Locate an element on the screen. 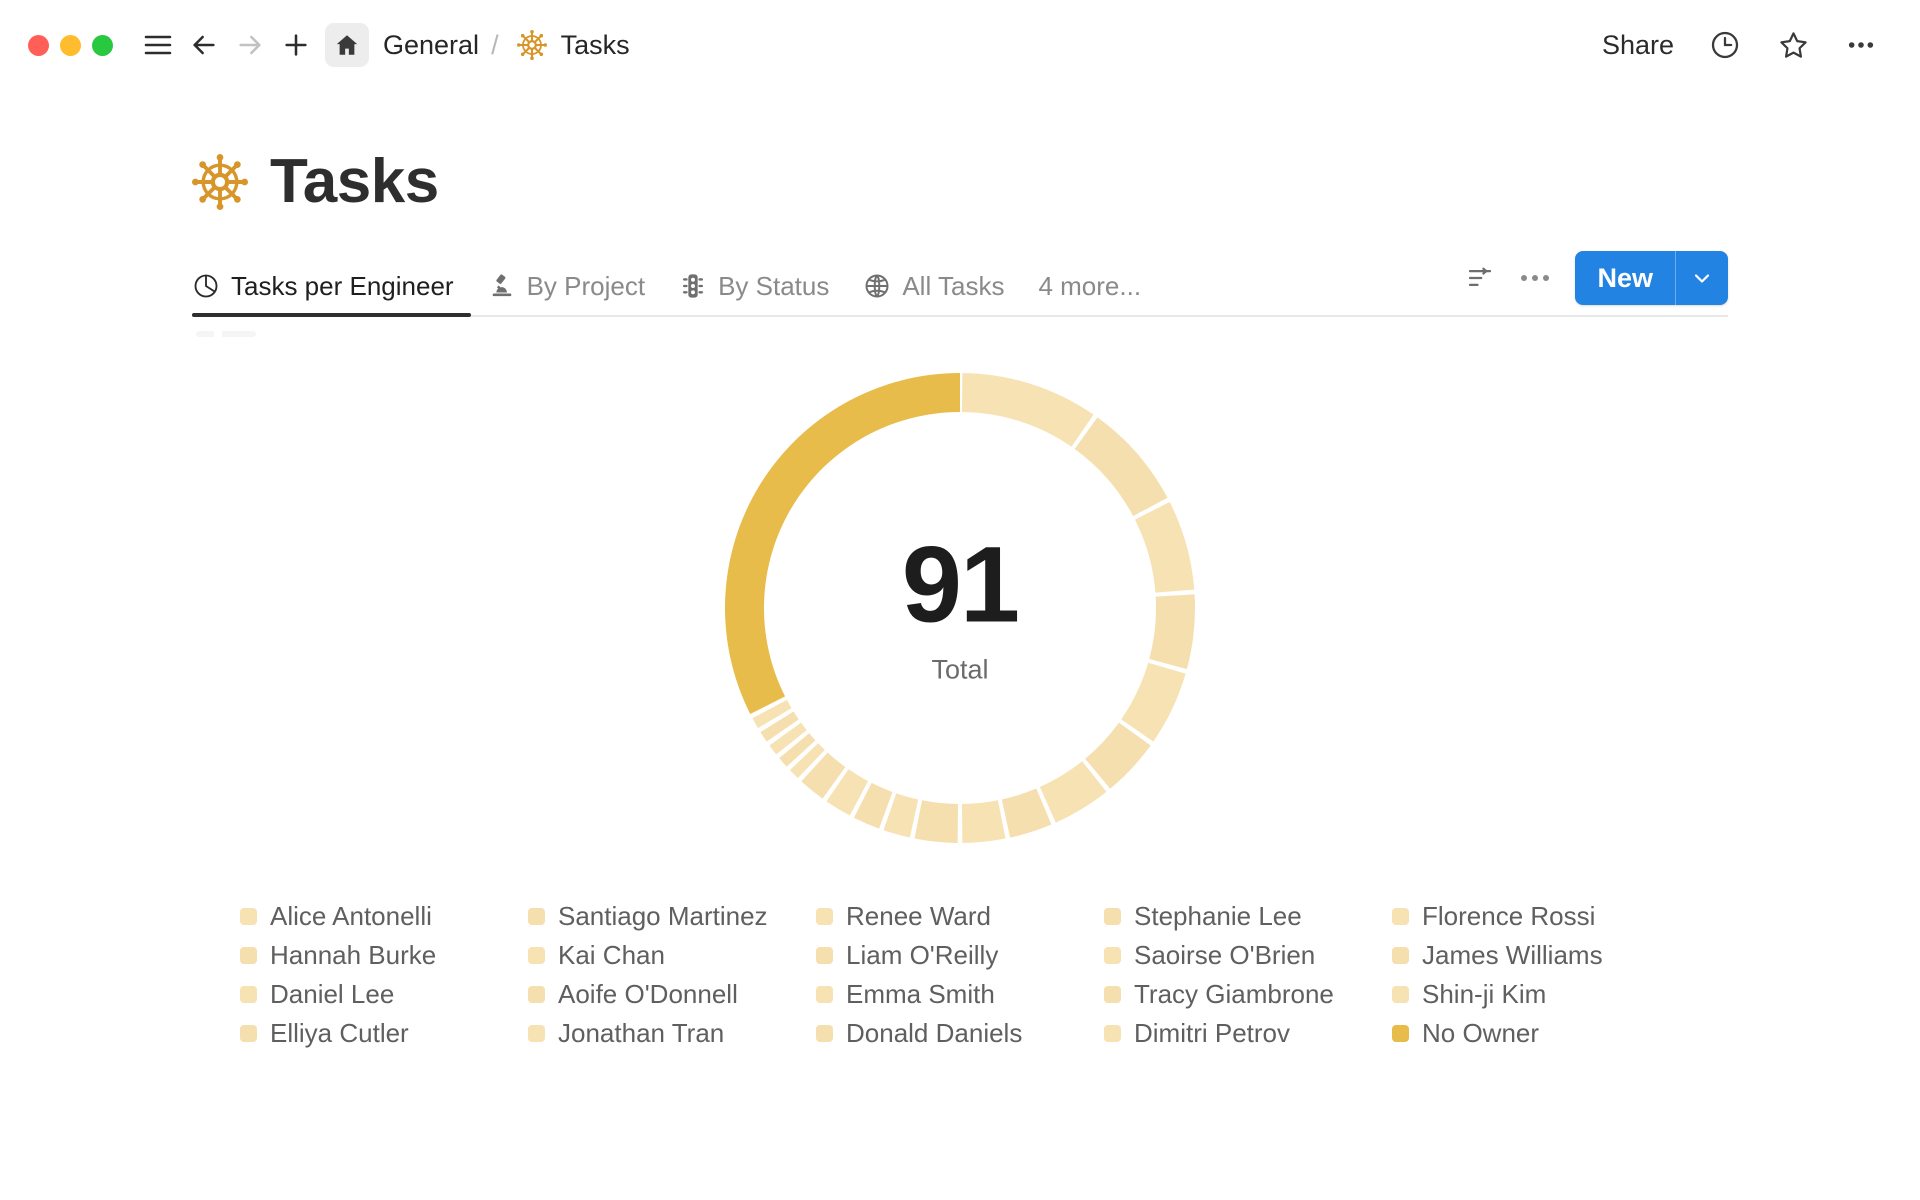  tab-by-project: By Project is located at coordinates (567, 286).